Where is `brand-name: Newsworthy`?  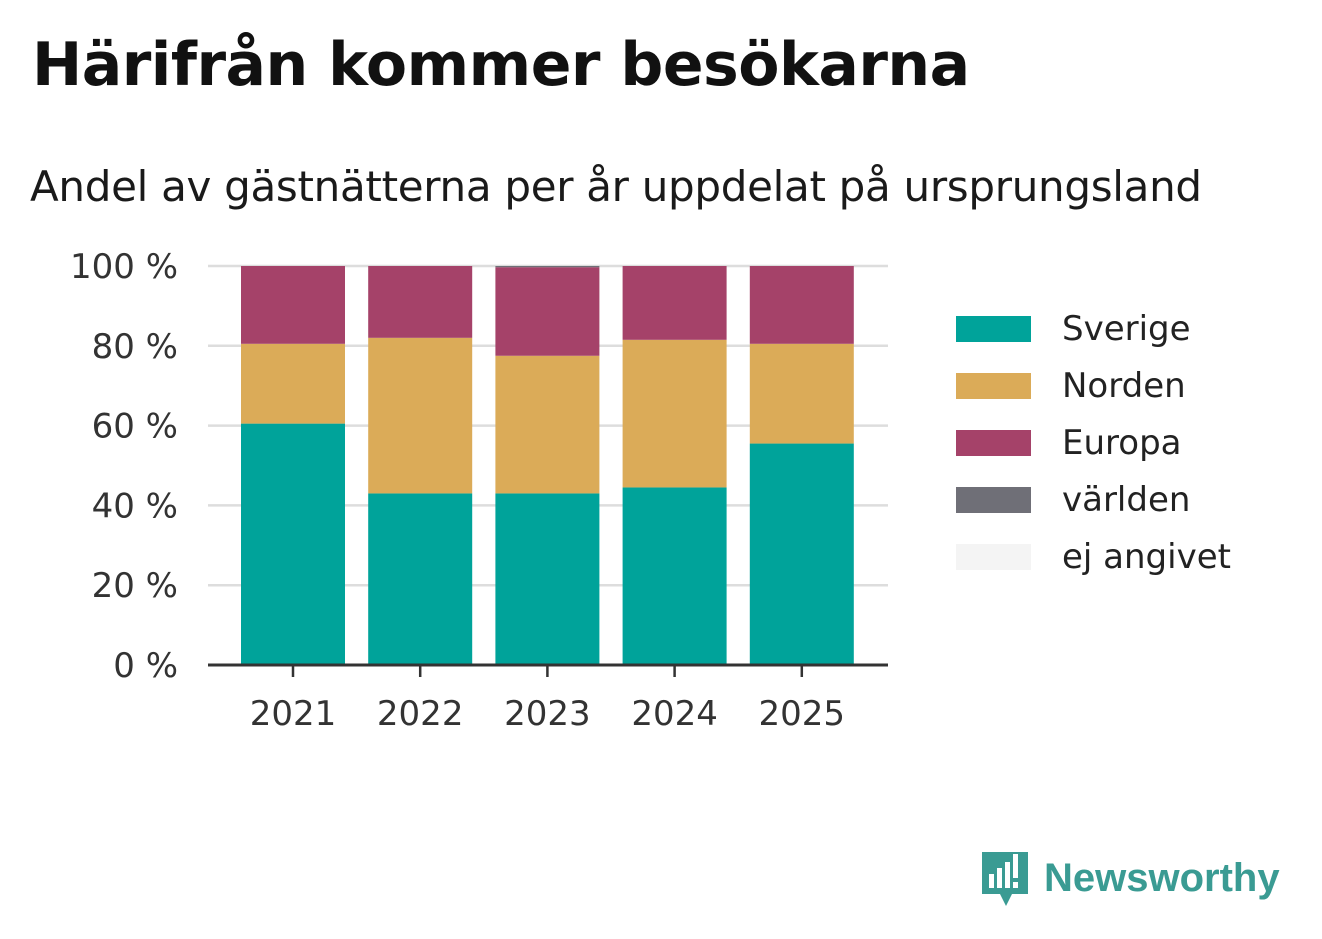 brand-name: Newsworthy is located at coordinates (1162, 877).